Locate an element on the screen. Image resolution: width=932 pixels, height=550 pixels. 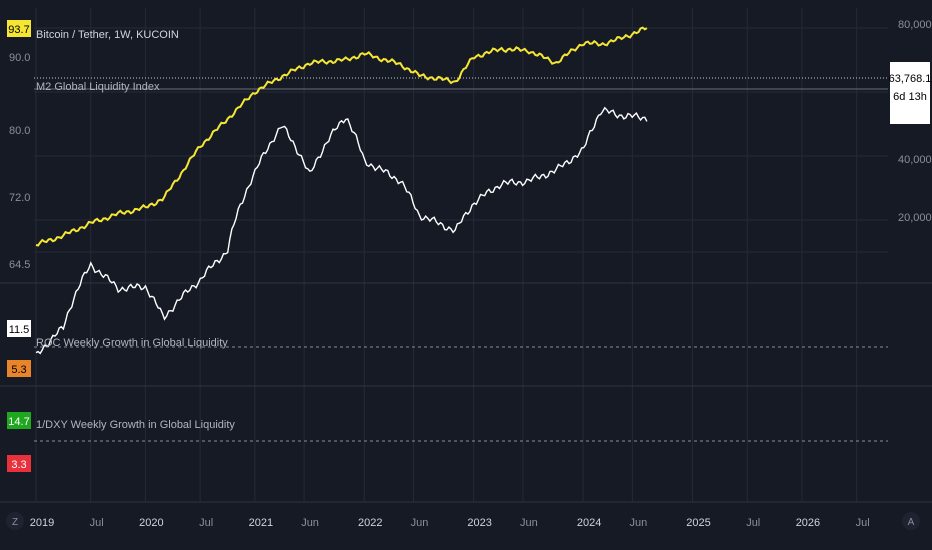
auto-scale-left-button is located at coordinates (15, 521).